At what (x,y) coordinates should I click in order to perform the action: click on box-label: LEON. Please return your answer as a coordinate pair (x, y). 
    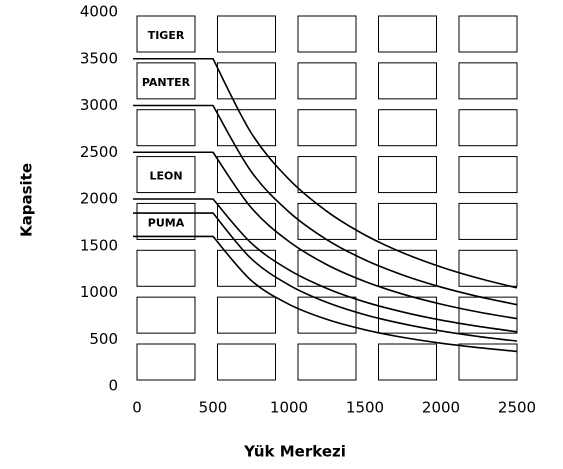
    Looking at the image, I should click on (165, 176).